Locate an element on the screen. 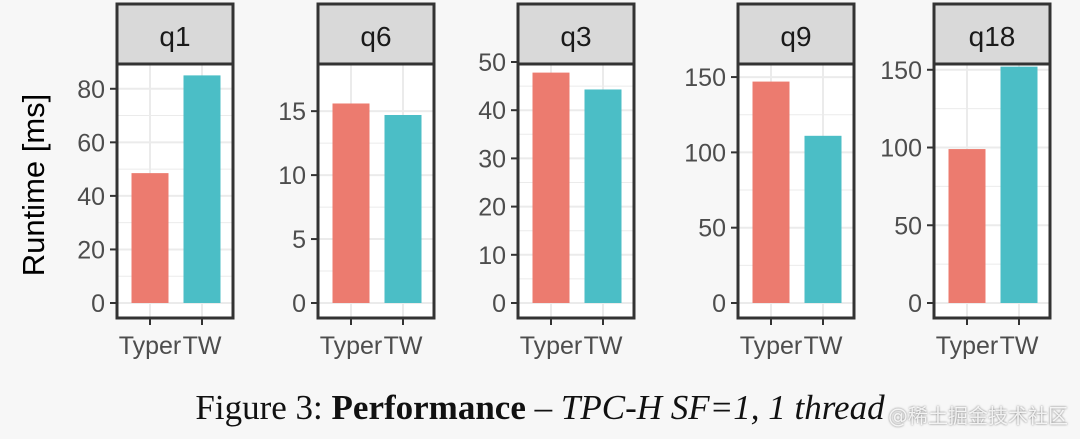 The height and width of the screenshot is (439, 1080). y-tick-label-q18: 150 is located at coordinates (901, 71).